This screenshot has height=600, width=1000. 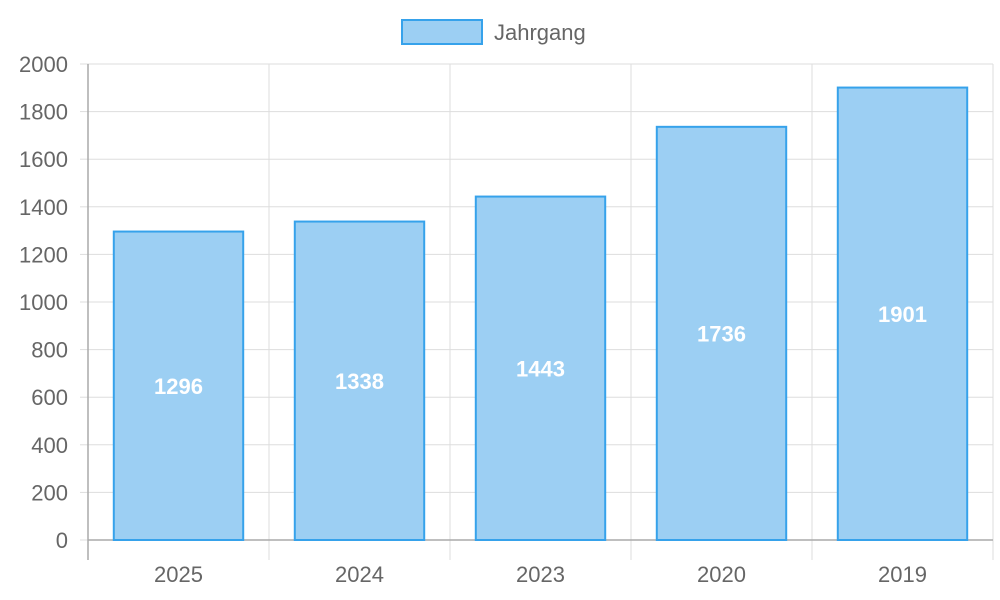 What do you see at coordinates (49, 397) in the screenshot?
I see `y-tick-label: 600` at bounding box center [49, 397].